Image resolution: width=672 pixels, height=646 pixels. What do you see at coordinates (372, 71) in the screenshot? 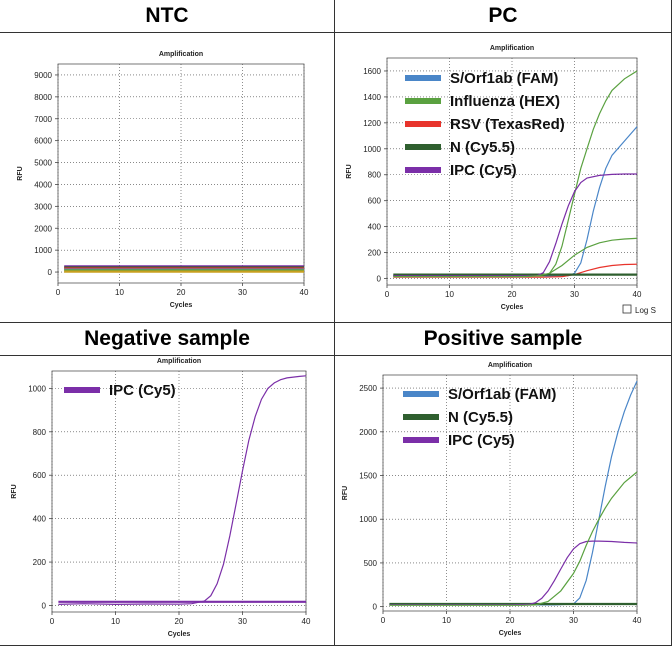
I see `y-tick-label: 1600` at bounding box center [372, 71].